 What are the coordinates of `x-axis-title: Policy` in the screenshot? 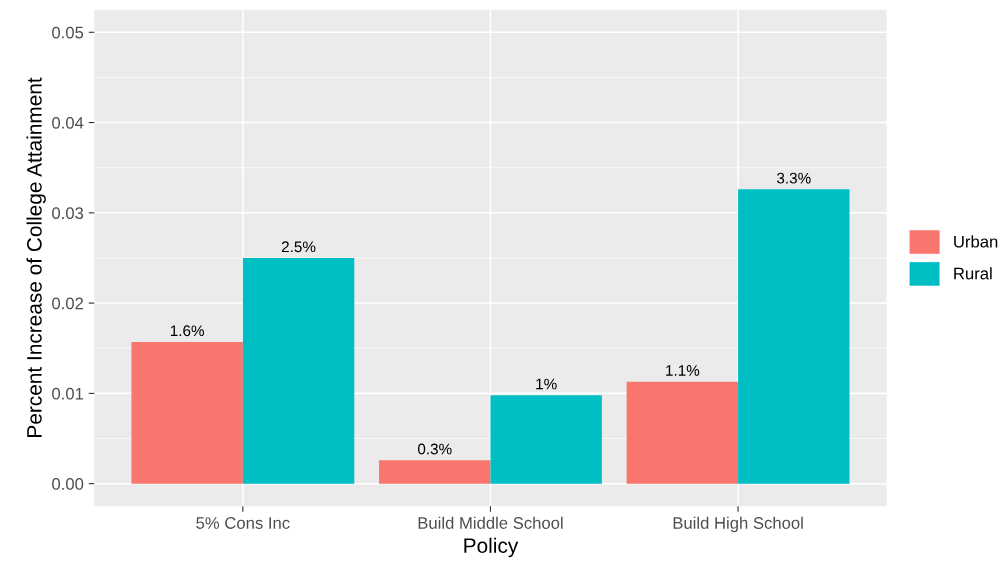 It's located at (491, 547).